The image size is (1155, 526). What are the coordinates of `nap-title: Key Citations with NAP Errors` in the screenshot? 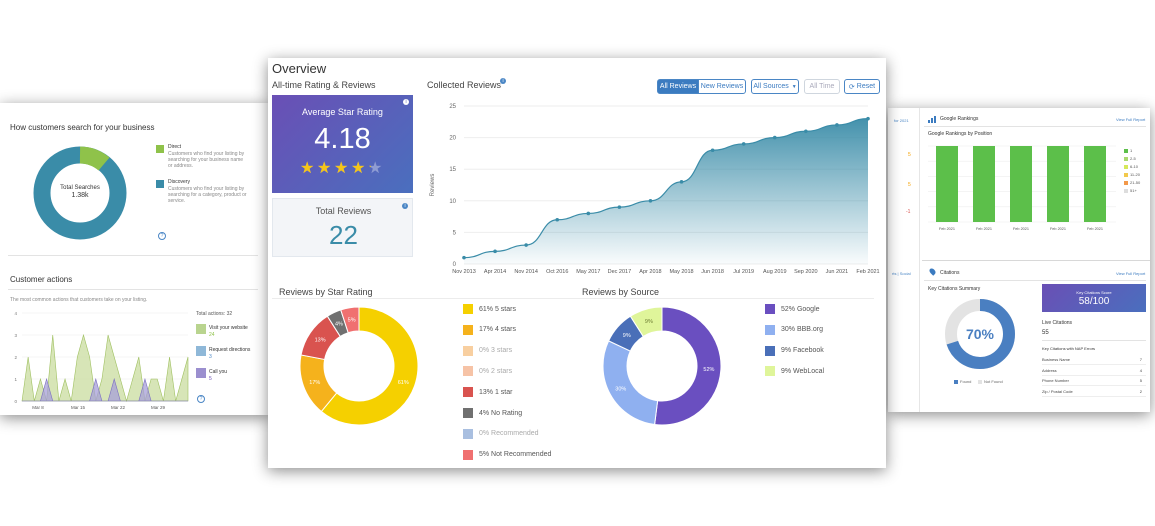 It's located at (1069, 348).